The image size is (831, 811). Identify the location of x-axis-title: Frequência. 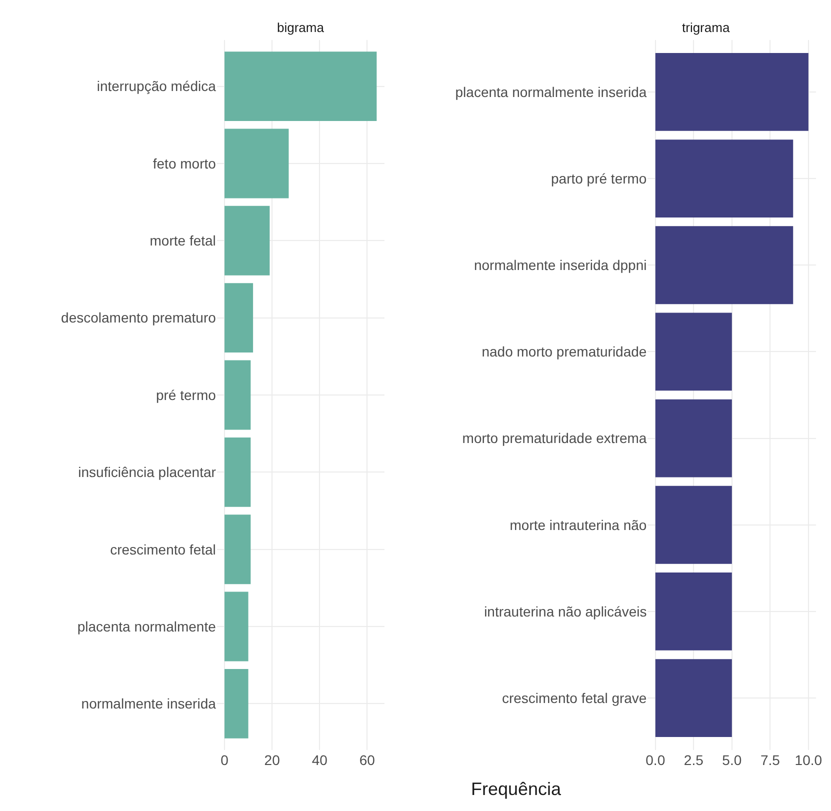
(516, 789).